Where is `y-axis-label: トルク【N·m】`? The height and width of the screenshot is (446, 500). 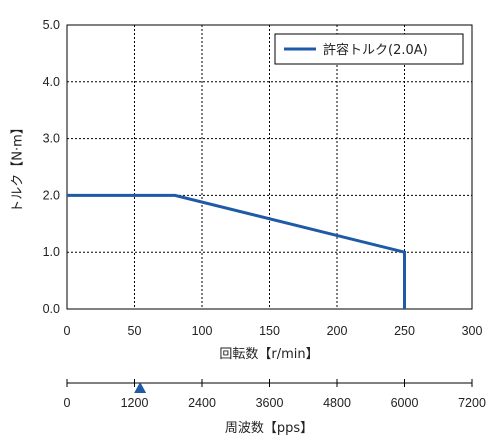
y-axis-label: トルク【N·m】 is located at coordinates (18, 167).